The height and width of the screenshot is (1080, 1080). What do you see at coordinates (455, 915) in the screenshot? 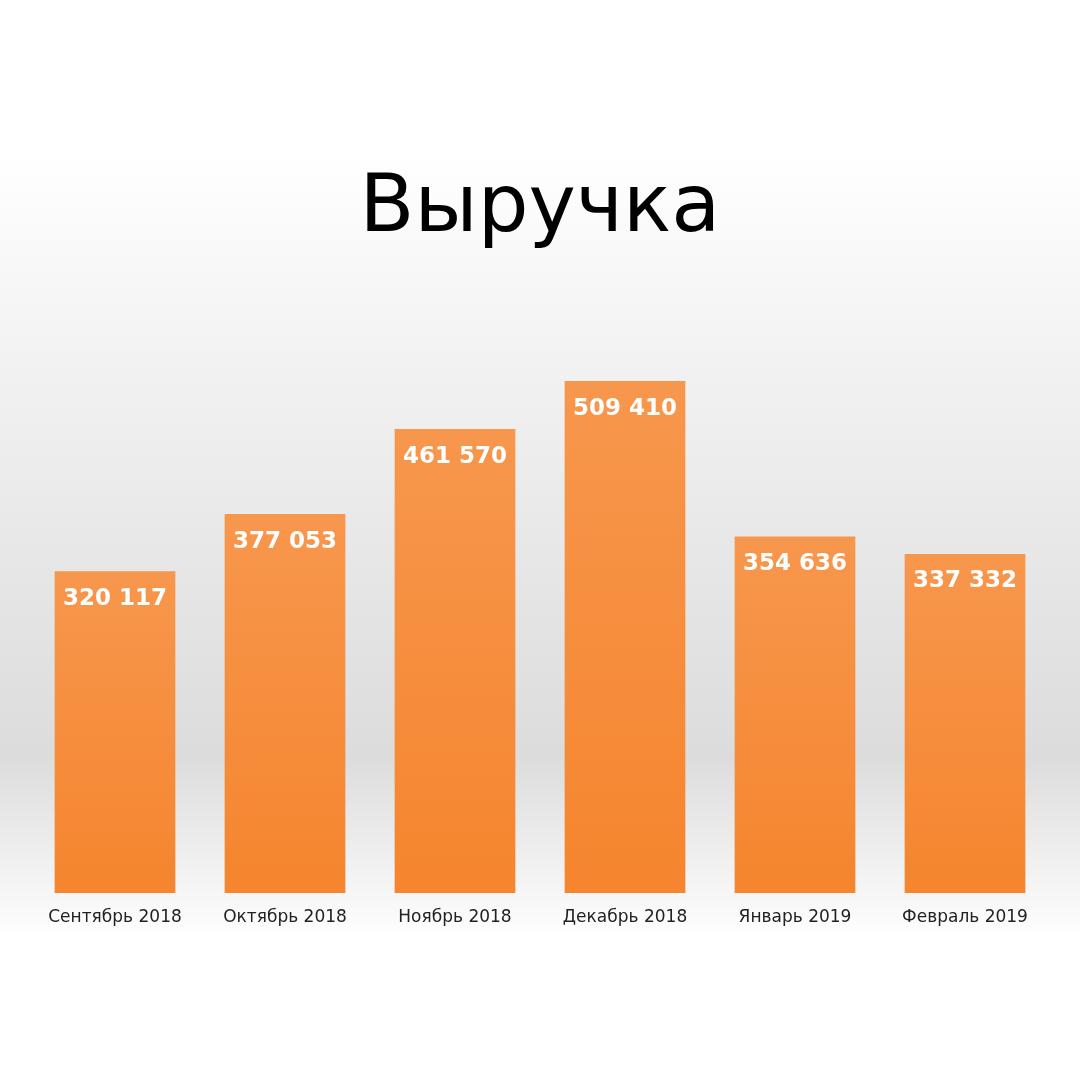
I see `x-tick-label: Ноябрь 2018` at bounding box center [455, 915].